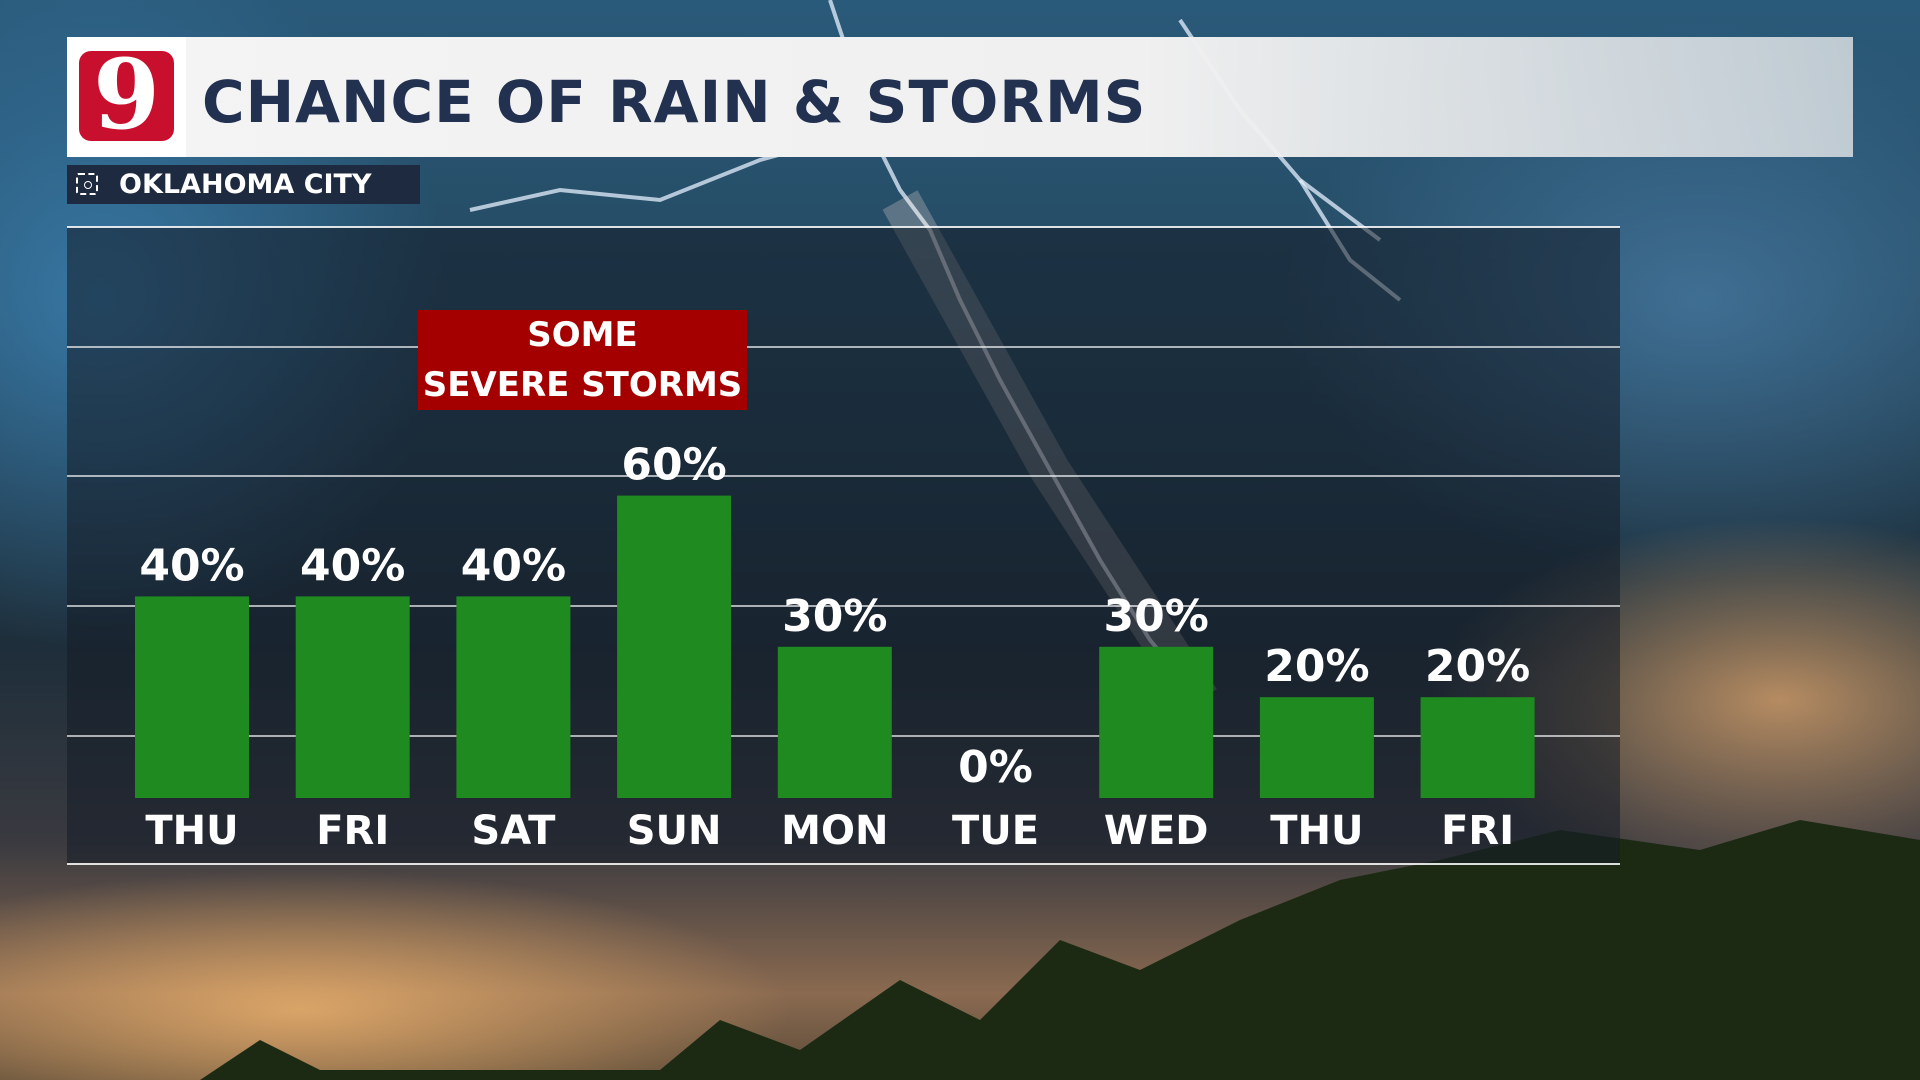  What do you see at coordinates (582, 385) in the screenshot?
I see `callout-line-2: SEVERE STORMS` at bounding box center [582, 385].